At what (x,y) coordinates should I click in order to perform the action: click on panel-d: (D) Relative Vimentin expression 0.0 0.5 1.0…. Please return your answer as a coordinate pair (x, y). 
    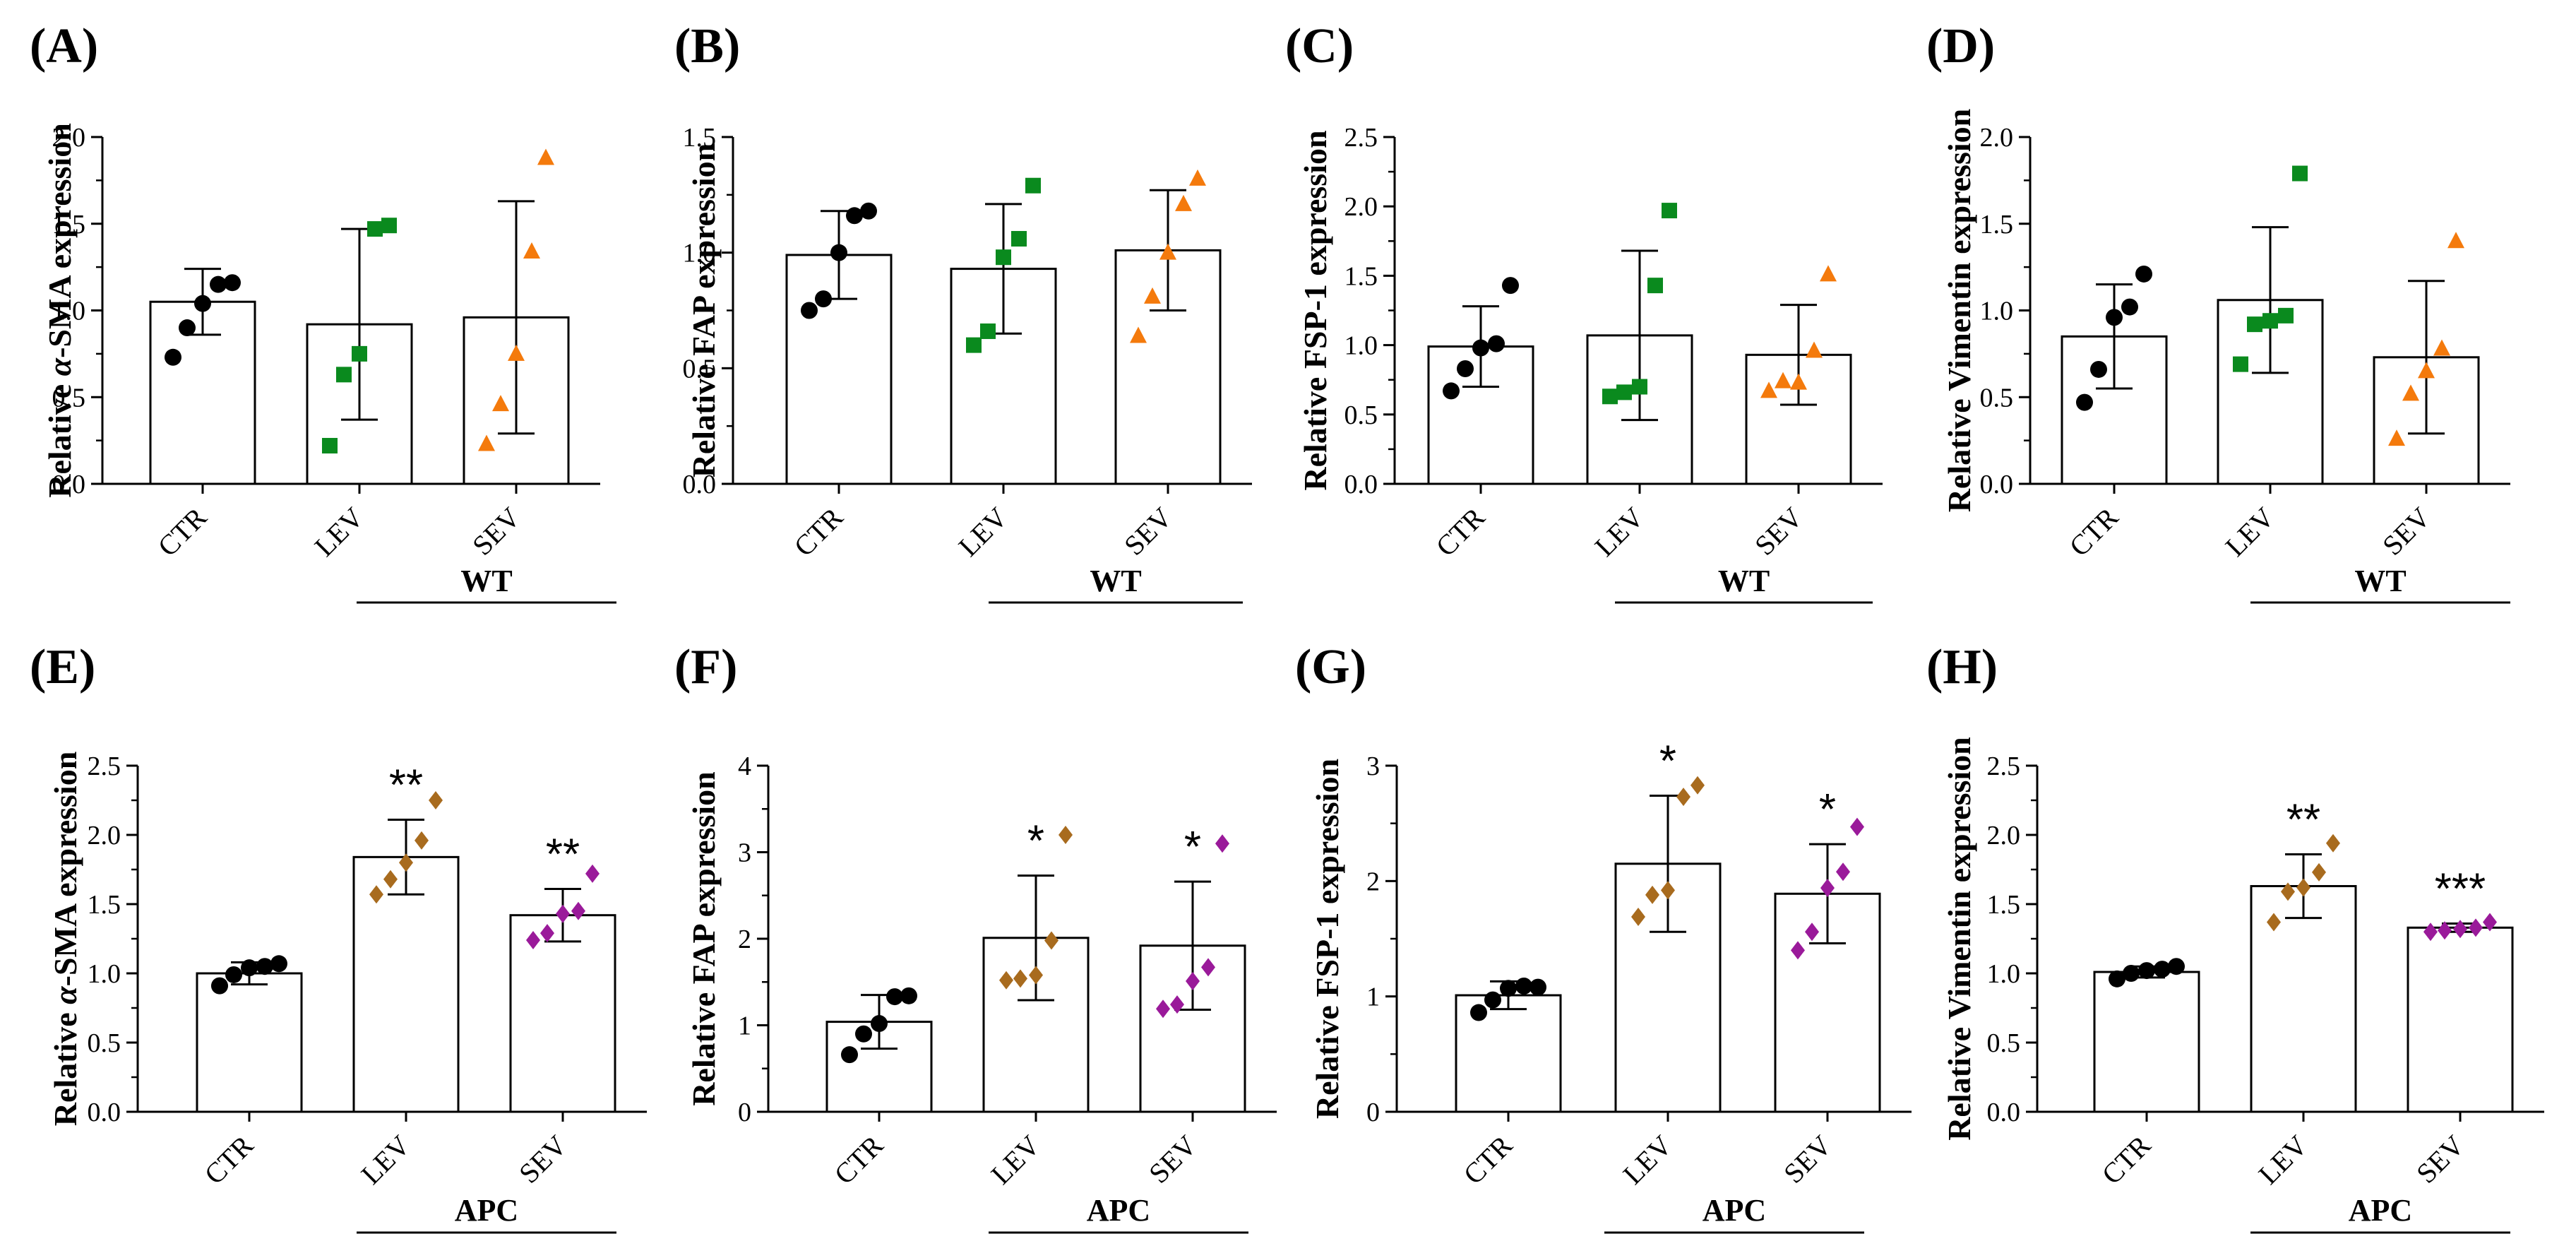
    Looking at the image, I should click on (2218, 311).